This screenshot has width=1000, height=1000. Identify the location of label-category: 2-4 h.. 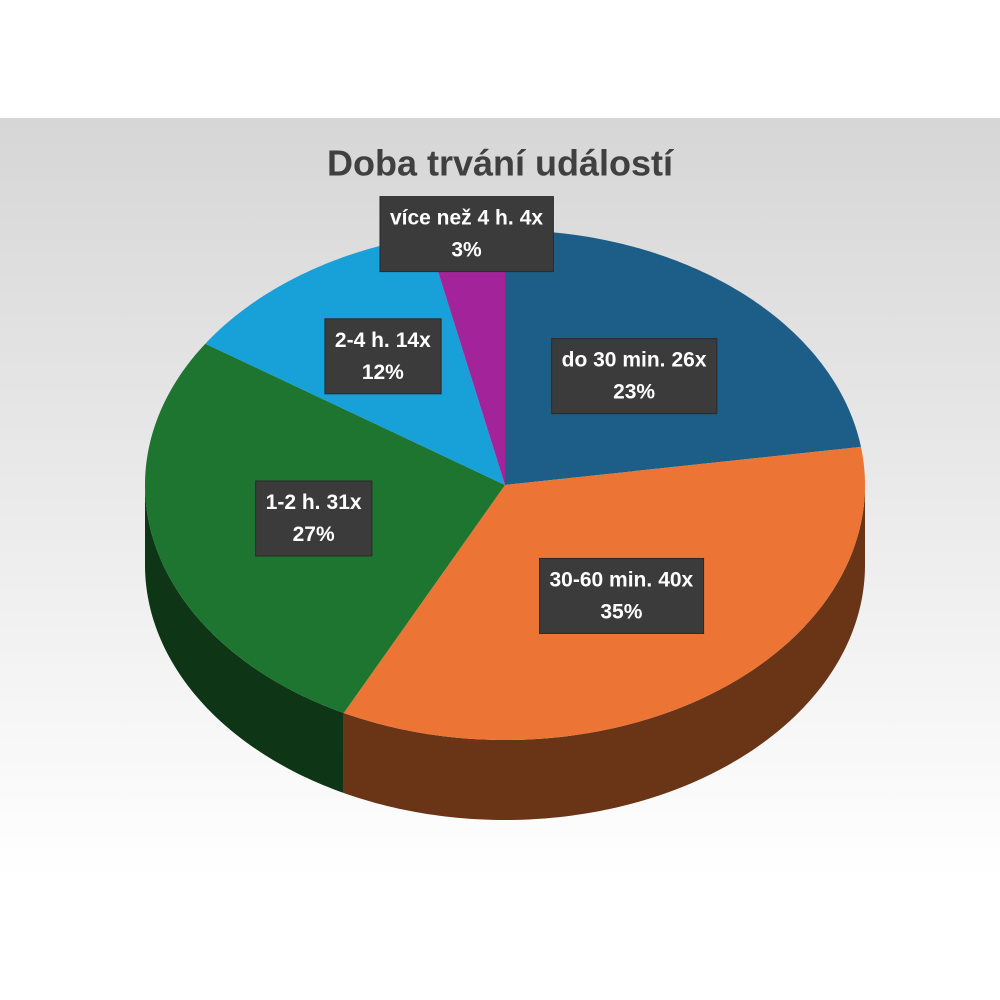
(362, 340).